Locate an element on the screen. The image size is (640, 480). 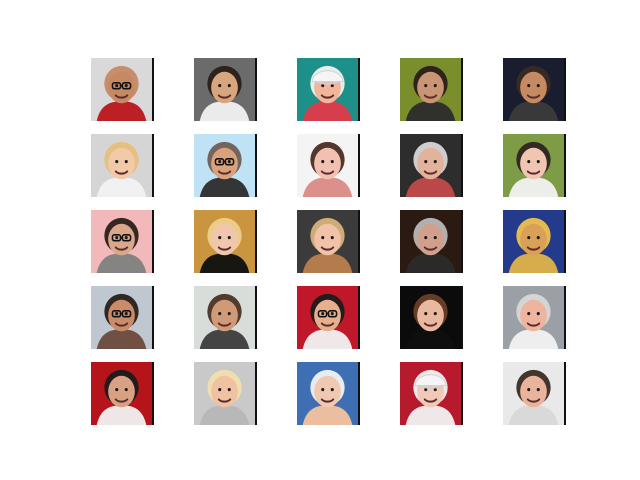
face-tile-r5-c3 is located at coordinates (328, 393).